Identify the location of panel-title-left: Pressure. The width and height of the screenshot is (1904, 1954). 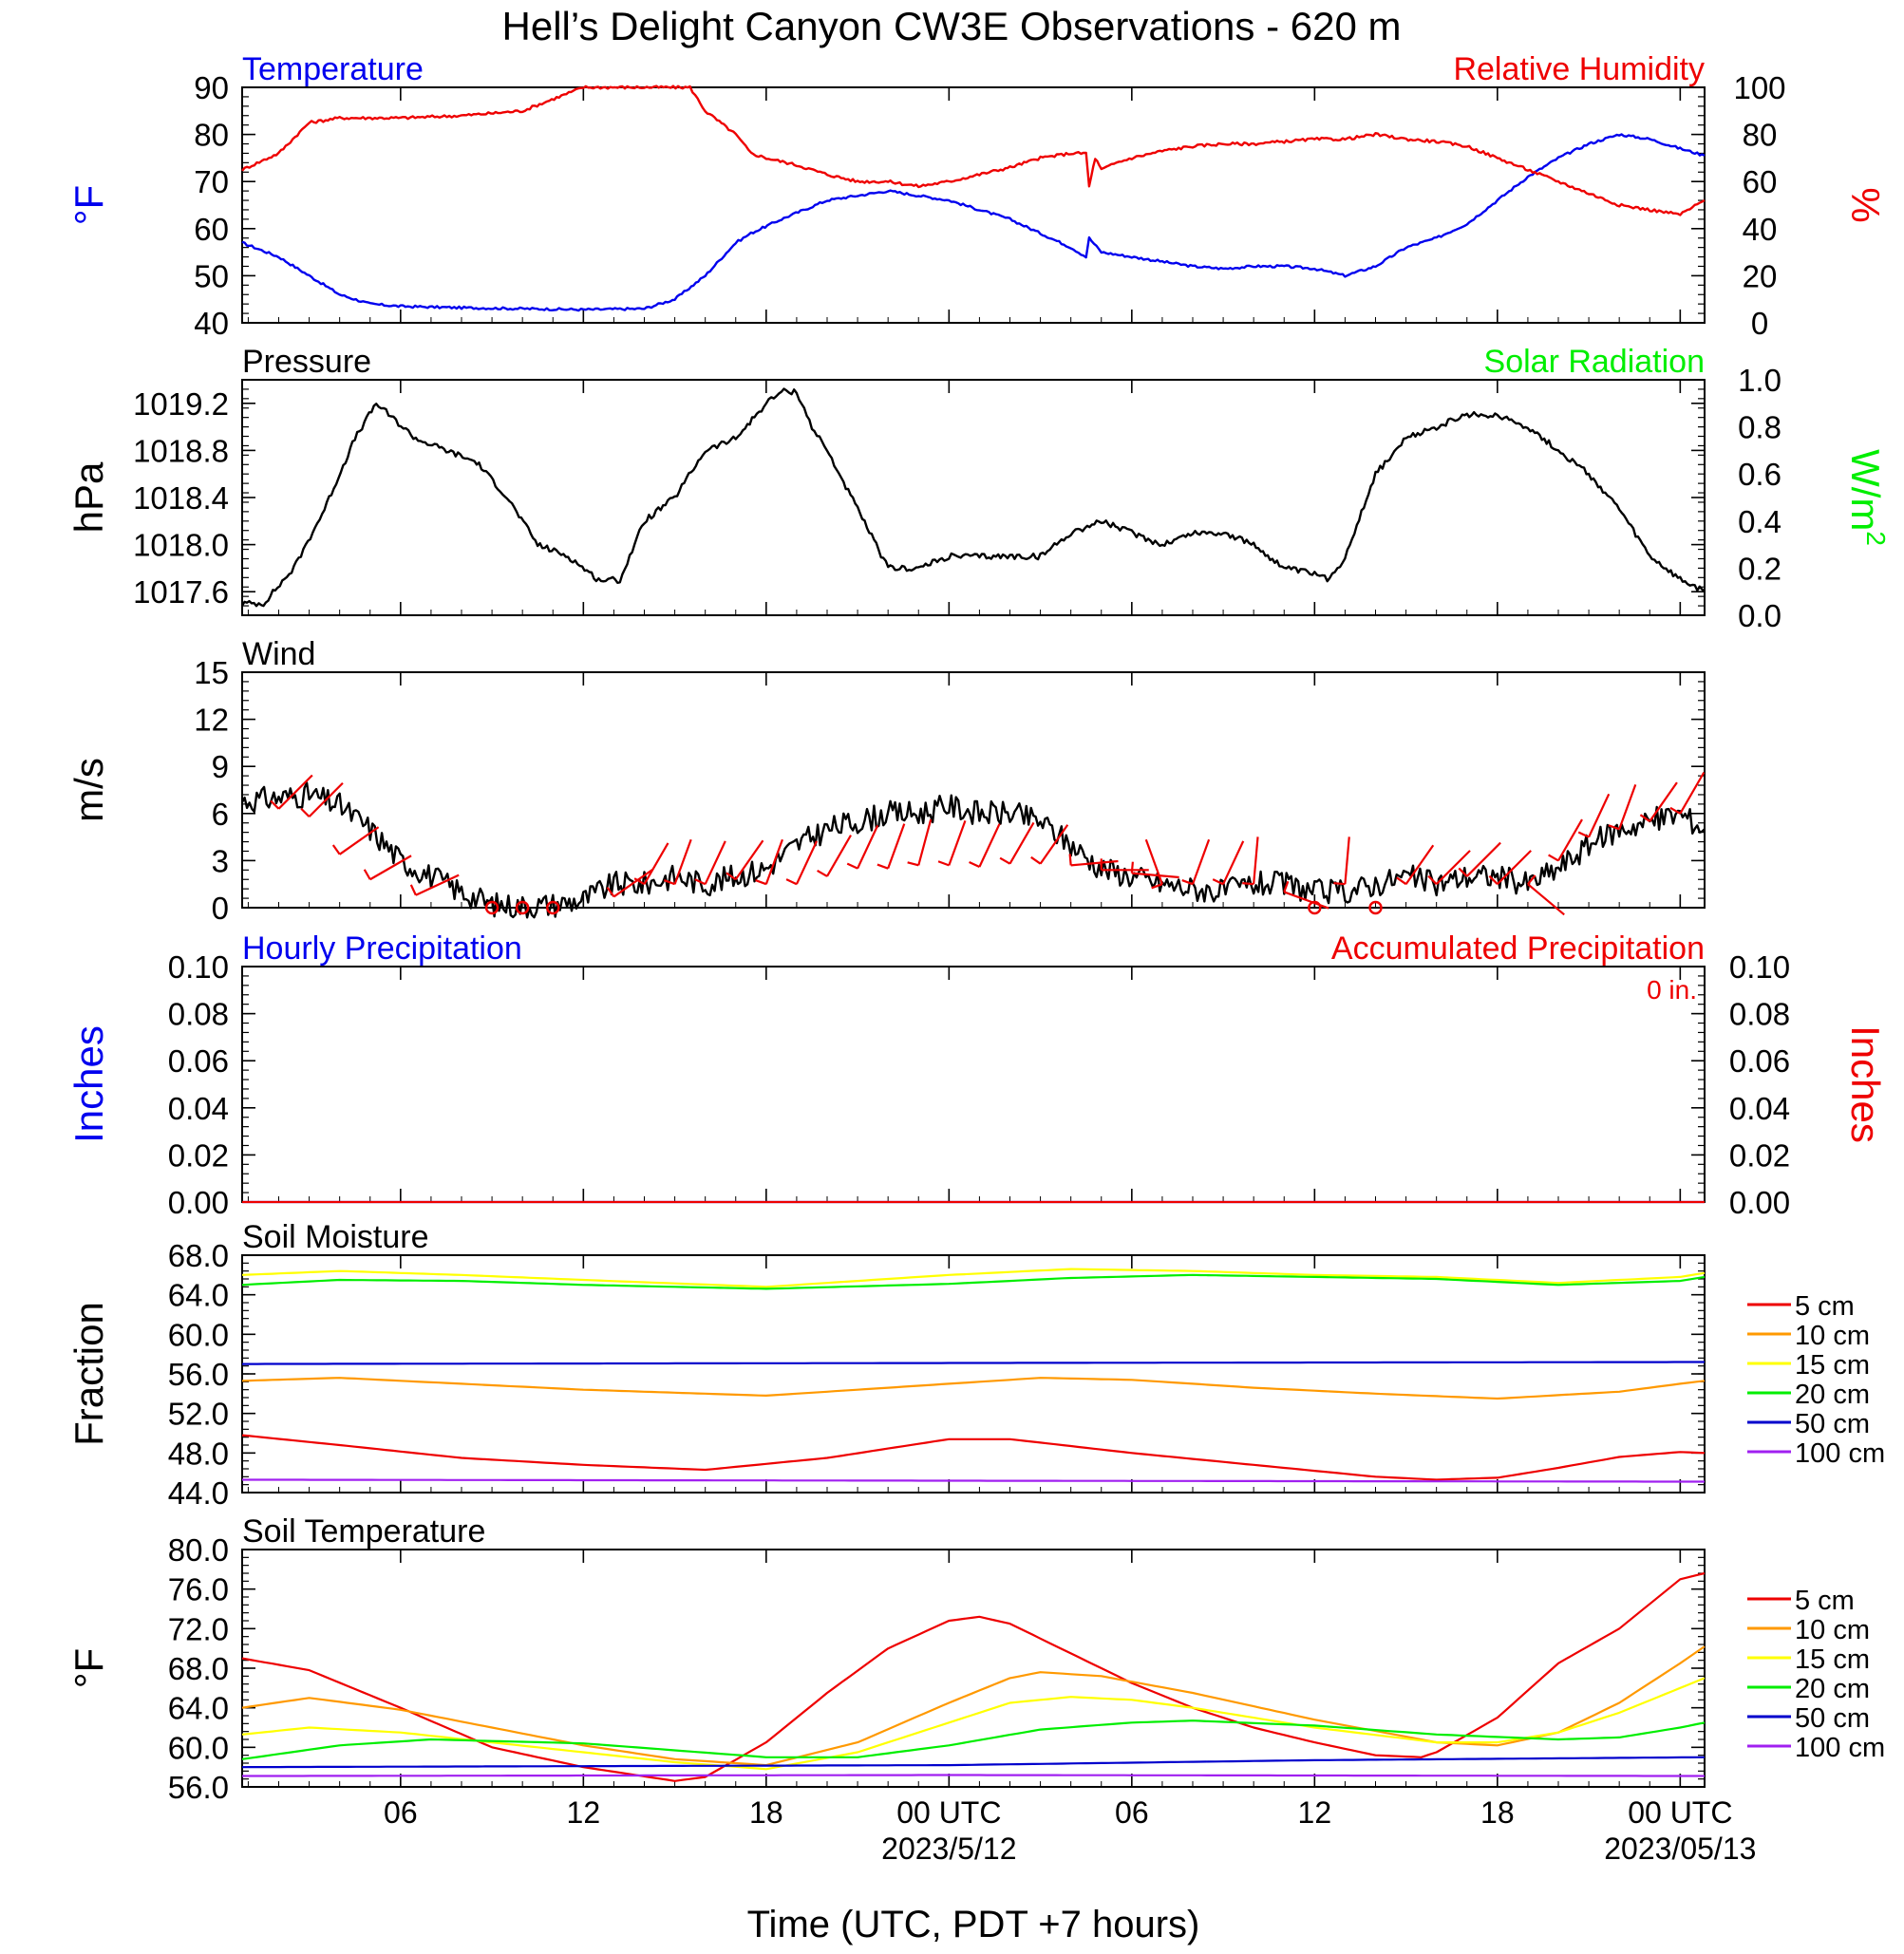
(306, 362).